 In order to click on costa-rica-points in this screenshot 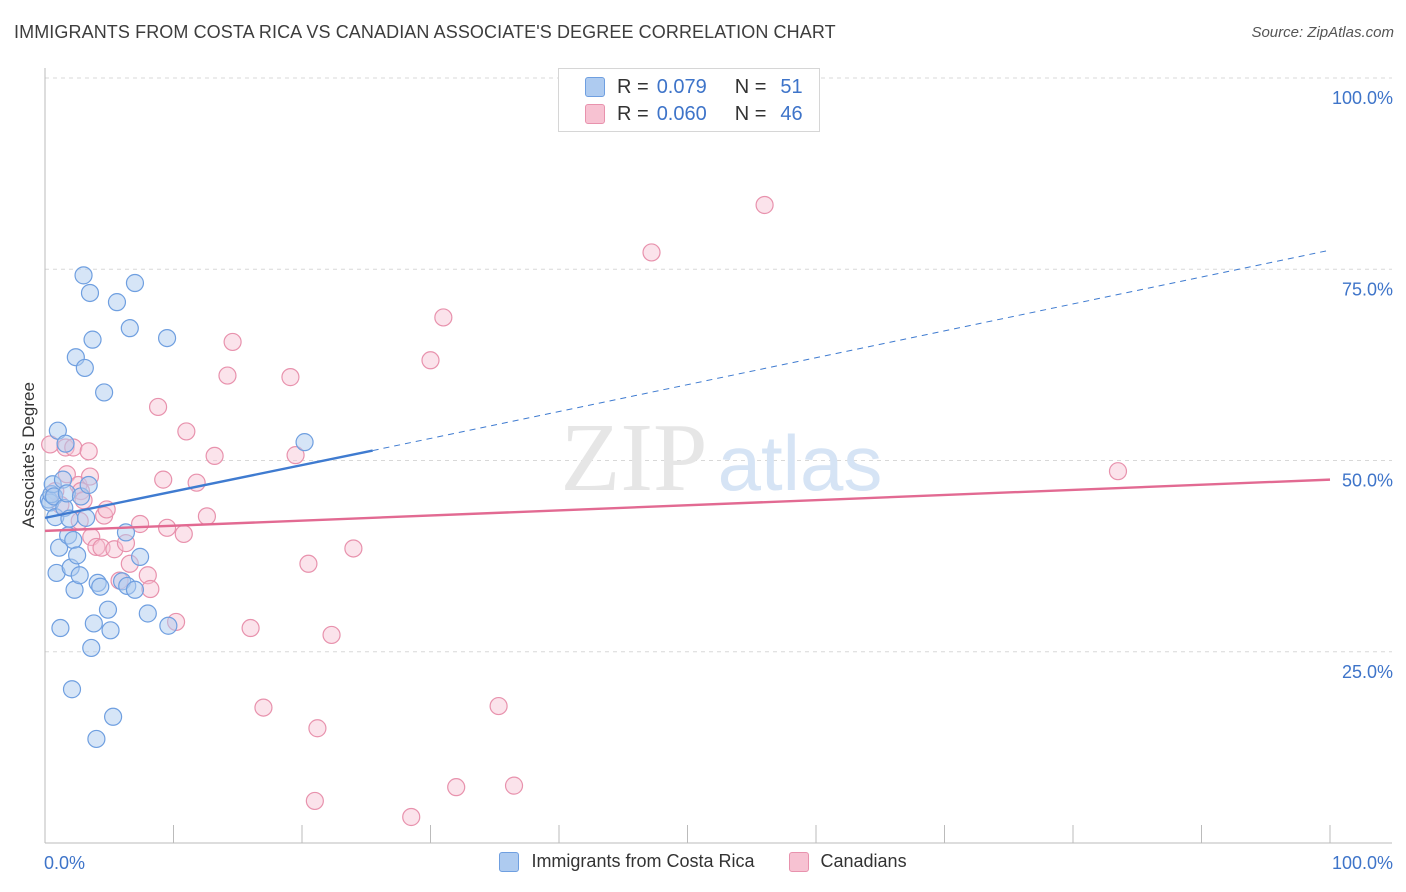, I will do `click(176, 507)`.